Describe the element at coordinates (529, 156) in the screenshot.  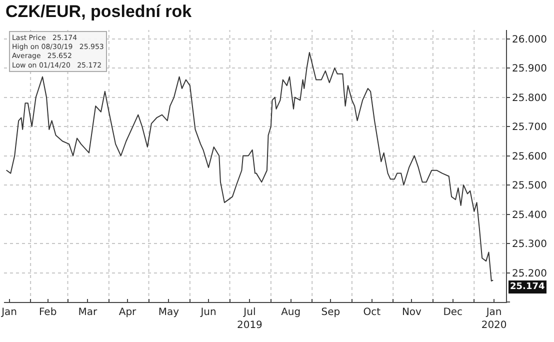
I see `y-tick-label: 25.600` at that location.